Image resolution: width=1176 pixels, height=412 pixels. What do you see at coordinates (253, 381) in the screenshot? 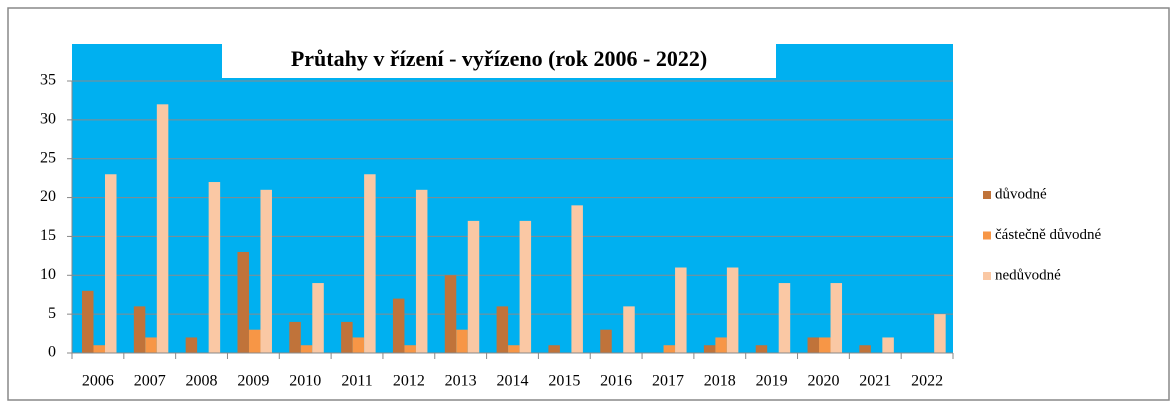
I see `x-tick-label: 2009` at bounding box center [253, 381].